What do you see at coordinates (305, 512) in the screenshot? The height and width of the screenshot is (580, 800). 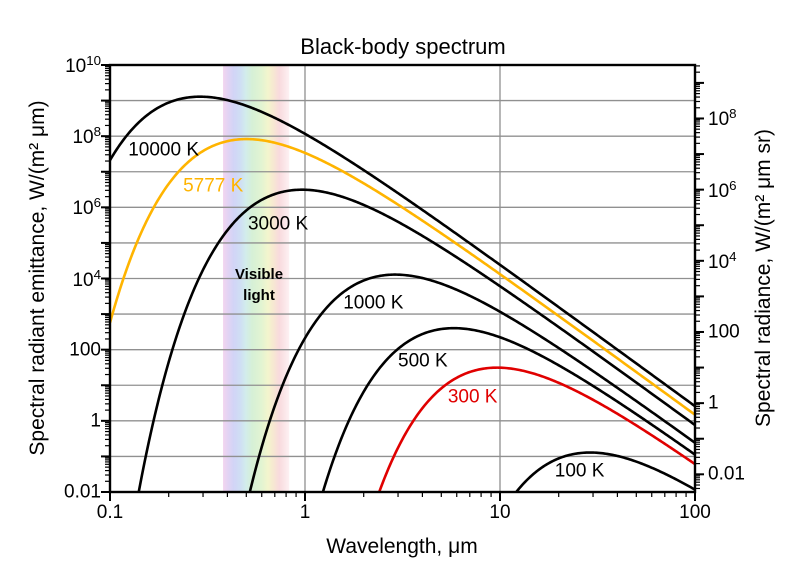 I see `x-tick-label: 1` at bounding box center [305, 512].